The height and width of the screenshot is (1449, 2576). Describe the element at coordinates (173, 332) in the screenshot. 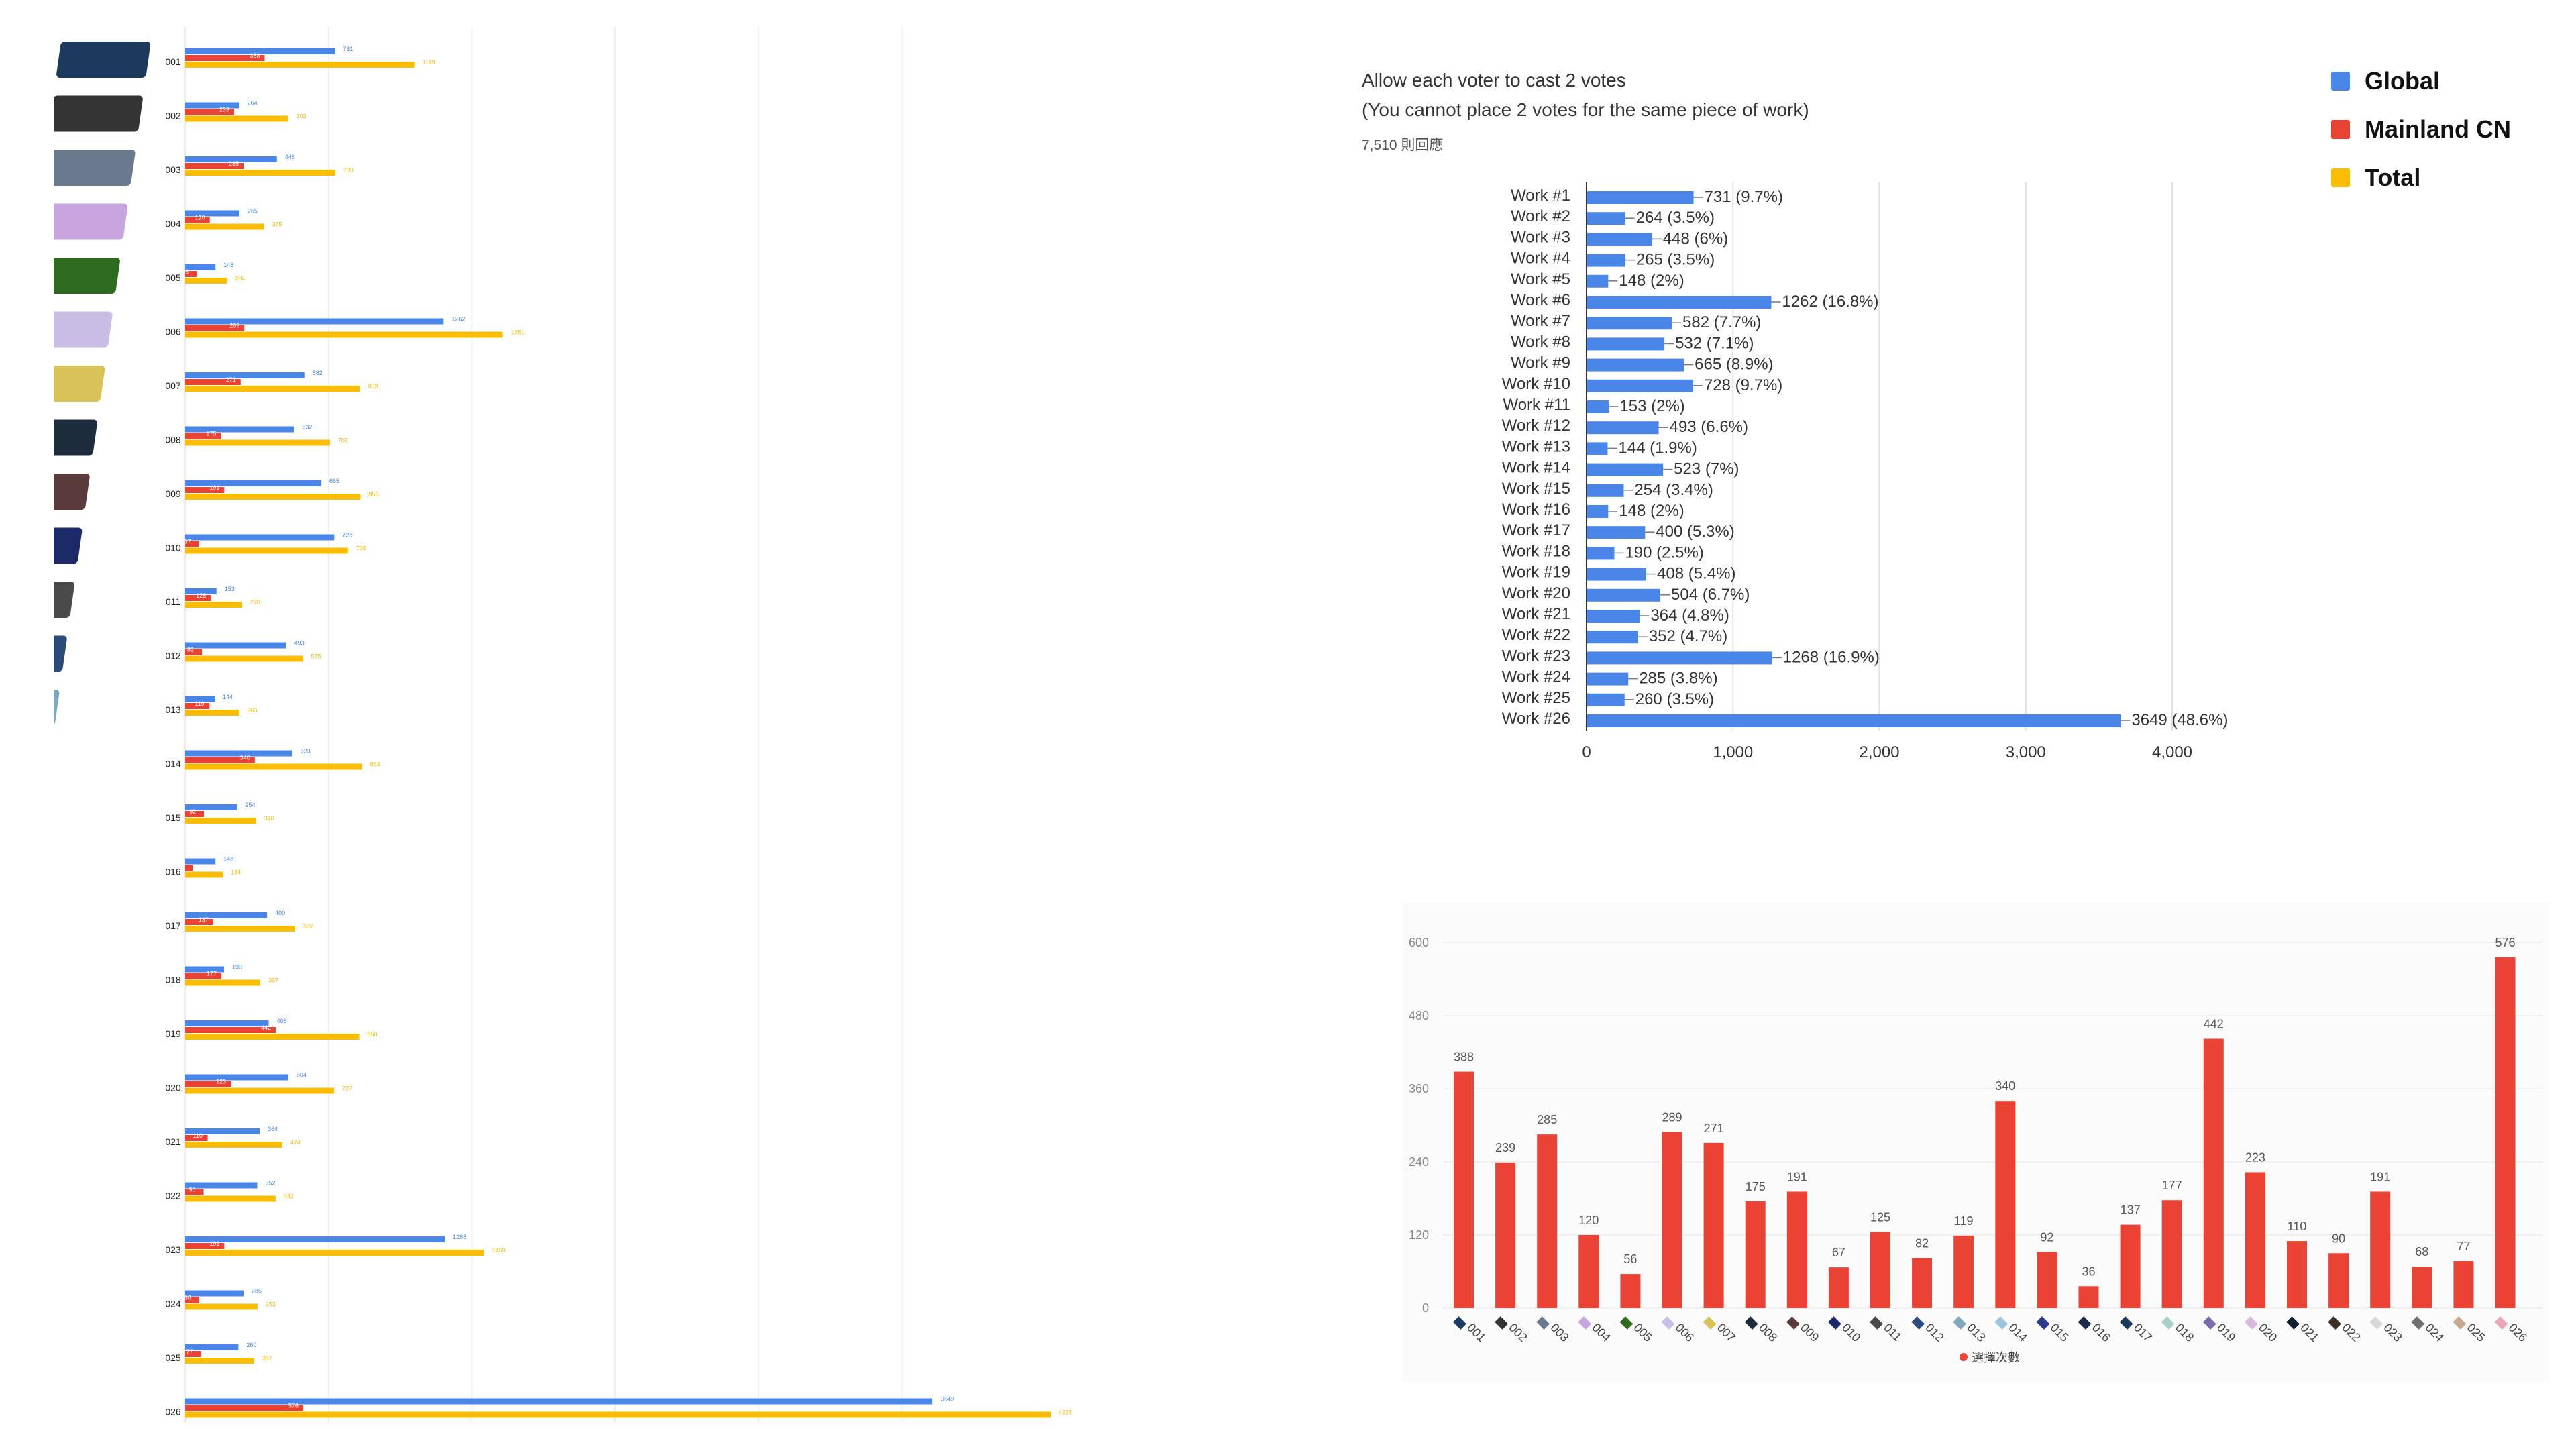

I see `category-label: 006` at that location.